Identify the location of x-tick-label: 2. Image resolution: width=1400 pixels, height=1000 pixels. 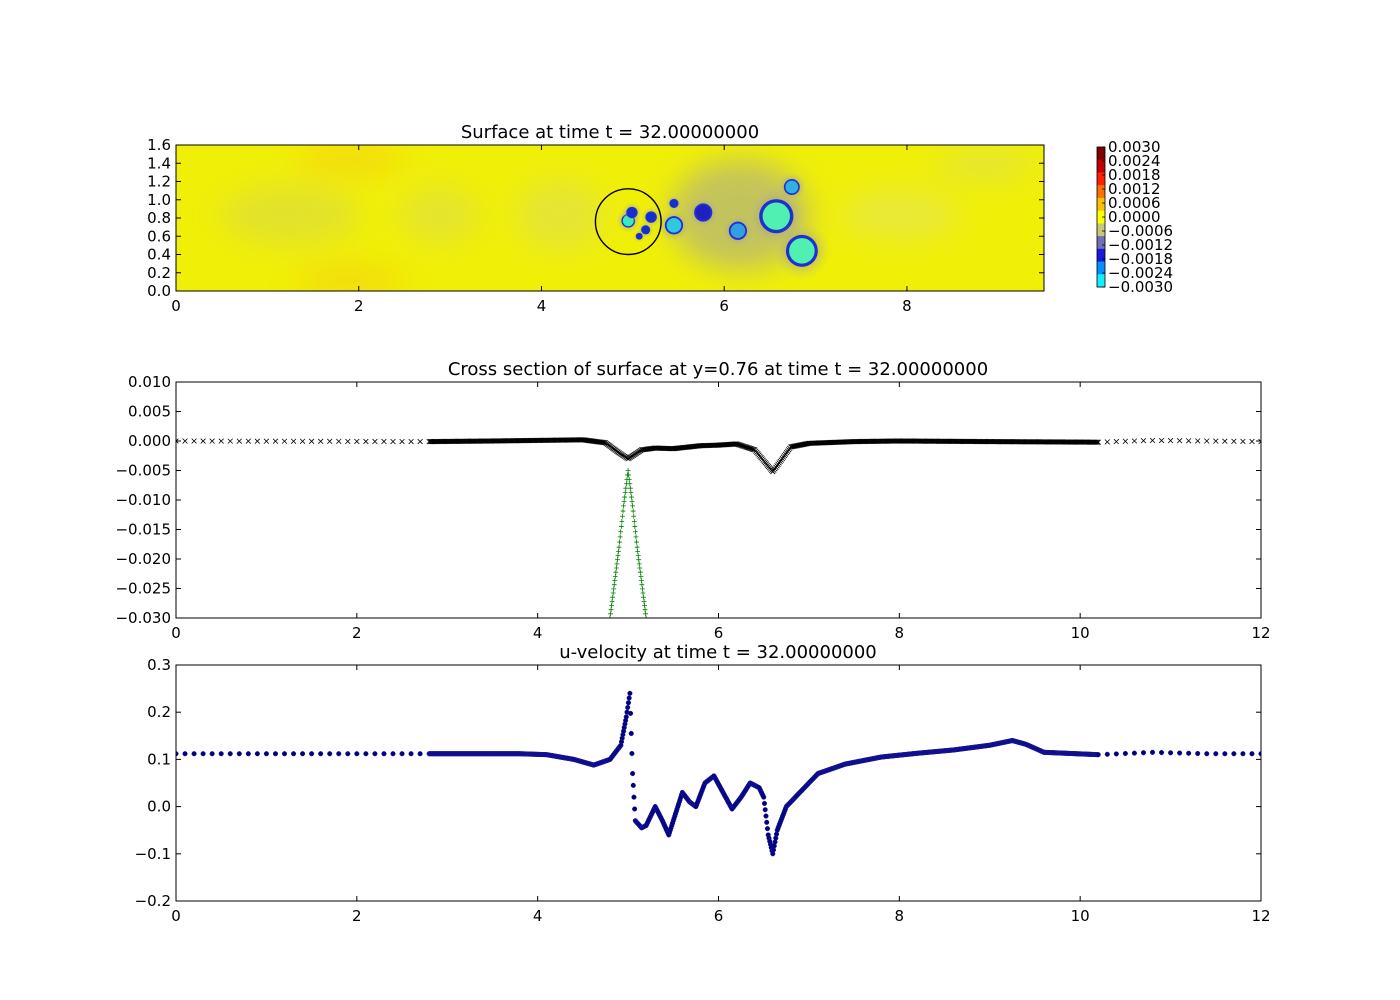
(357, 633).